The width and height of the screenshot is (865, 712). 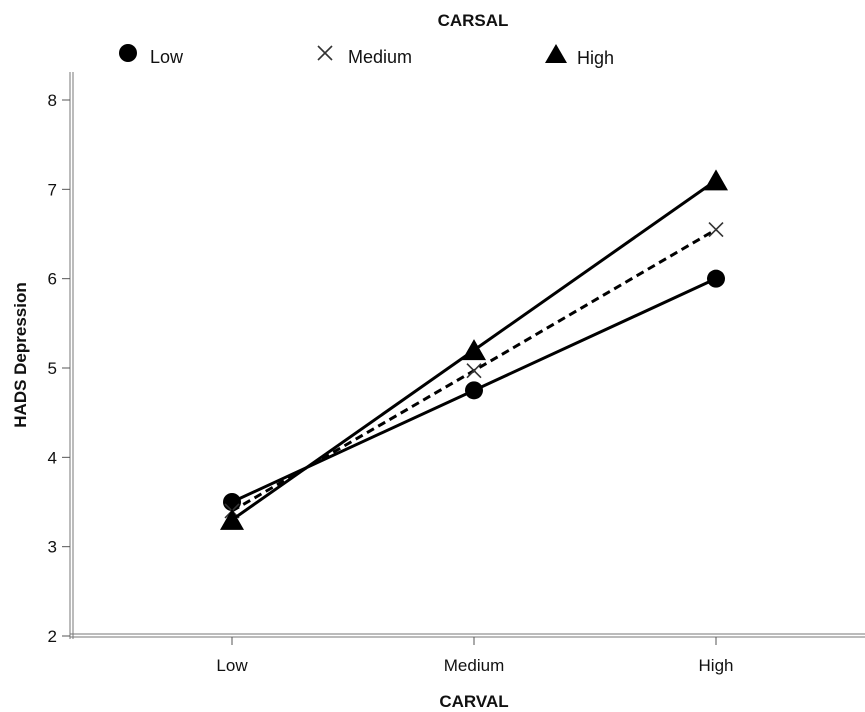 What do you see at coordinates (595, 58) in the screenshot?
I see `legend-label-high: High` at bounding box center [595, 58].